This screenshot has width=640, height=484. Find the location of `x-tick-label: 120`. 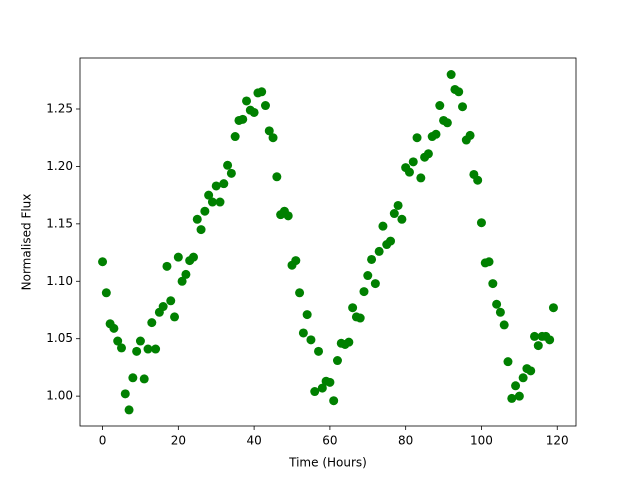

x-tick-label: 120 is located at coordinates (557, 441).